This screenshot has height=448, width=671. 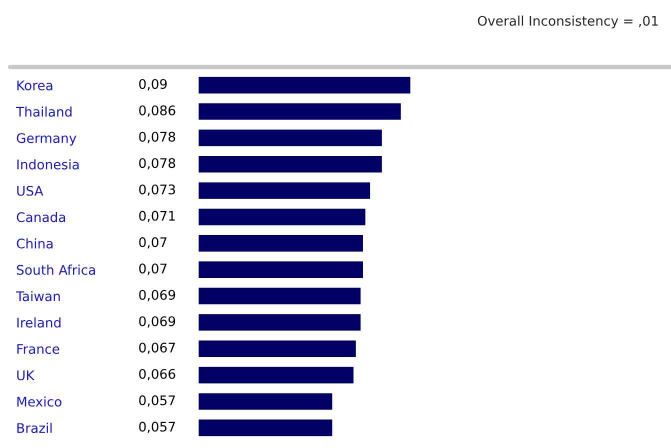 What do you see at coordinates (26, 375) in the screenshot?
I see `y-tick-label: UK` at bounding box center [26, 375].